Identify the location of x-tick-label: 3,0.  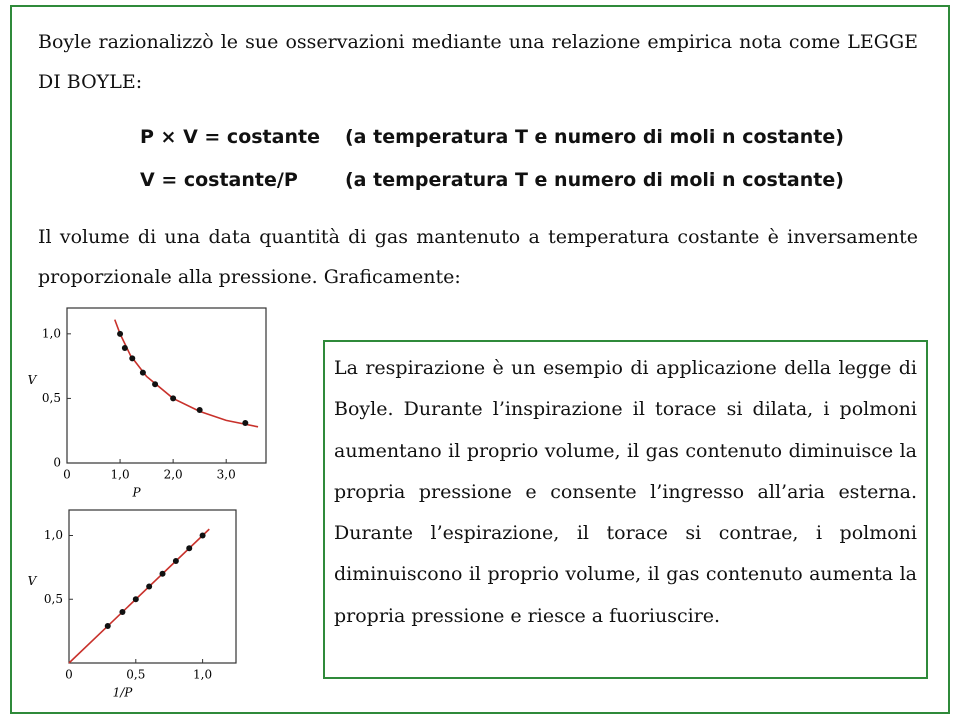
(226, 475).